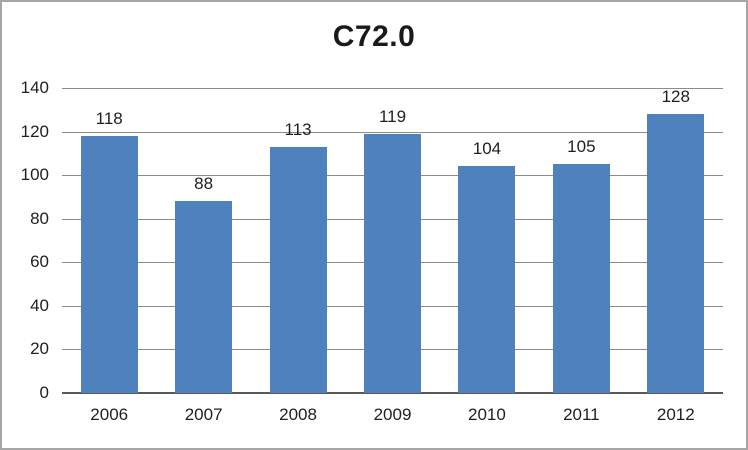  What do you see at coordinates (676, 253) in the screenshot?
I see `bar-2012` at bounding box center [676, 253].